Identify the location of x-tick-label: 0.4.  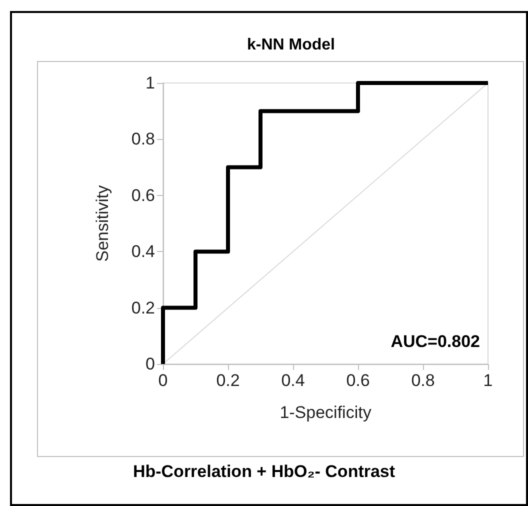
(293, 380).